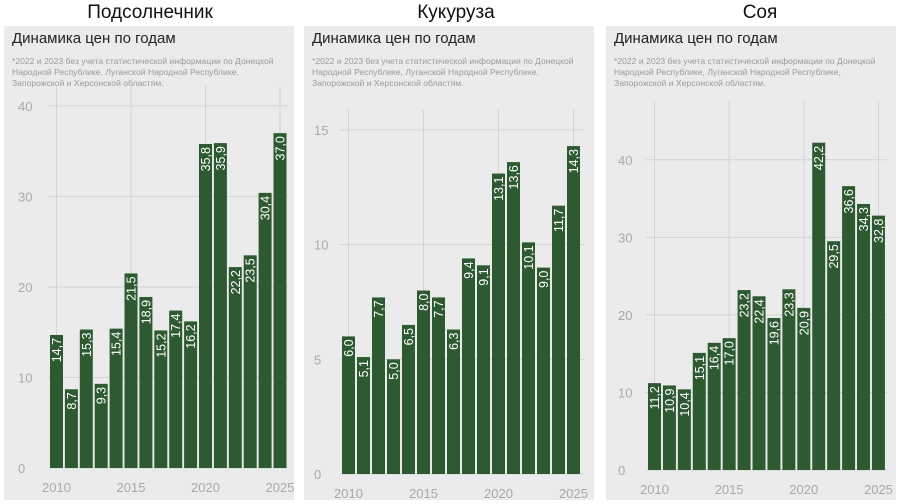 This screenshot has width=900, height=504. Describe the element at coordinates (774, 333) in the screenshot. I see `bar-value-label: 19,6` at that location.